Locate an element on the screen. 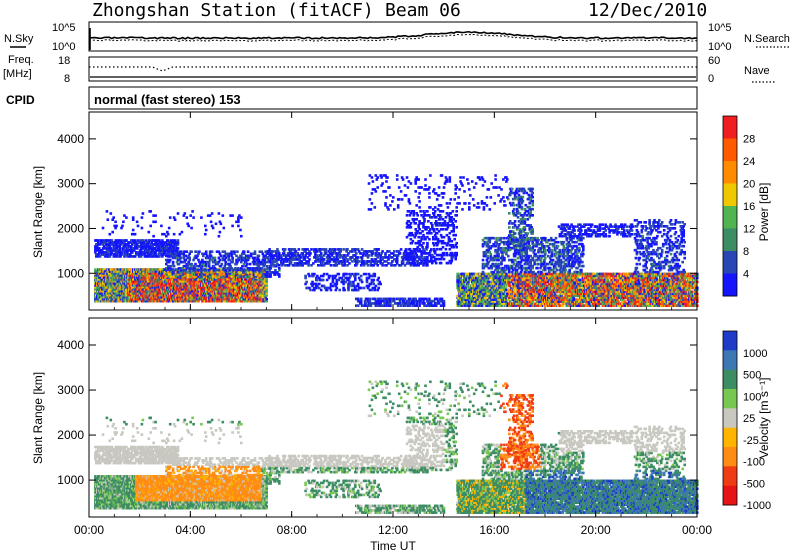 The image size is (800, 554). freq-tick-bottom: 8 is located at coordinates (67, 79).